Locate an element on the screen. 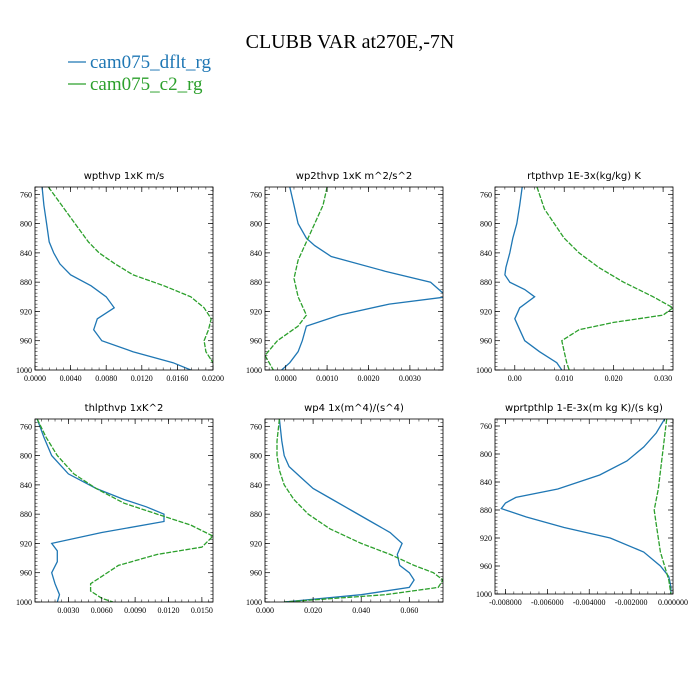  legend: cam075_dflt_rg cam075_c2_rg is located at coordinates (140, 73).